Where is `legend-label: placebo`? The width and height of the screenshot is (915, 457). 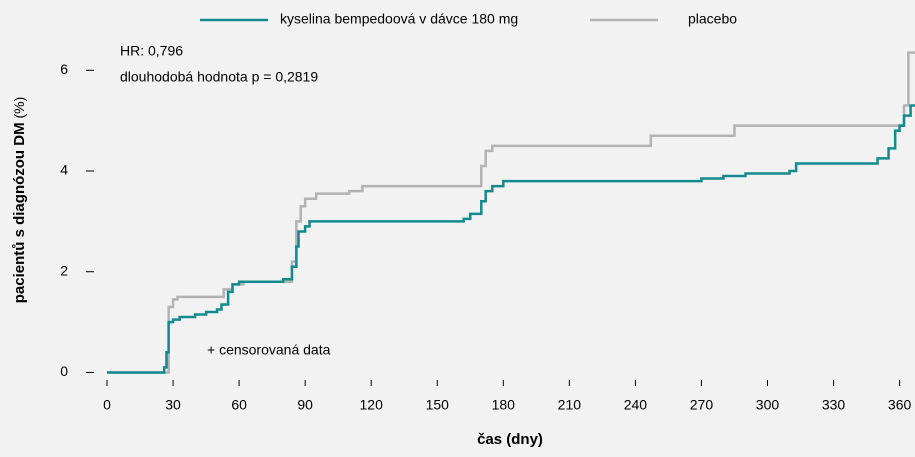
legend-label: placebo is located at coordinates (712, 19).